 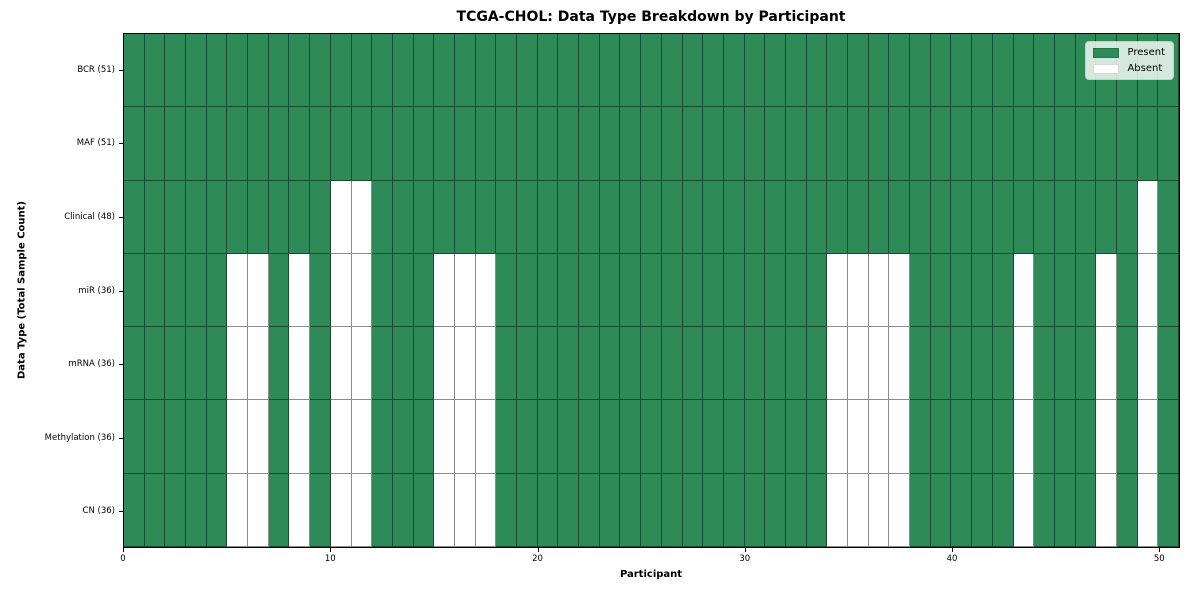 What do you see at coordinates (79, 437) in the screenshot?
I see `y-tick-label: Methylation (36)` at bounding box center [79, 437].